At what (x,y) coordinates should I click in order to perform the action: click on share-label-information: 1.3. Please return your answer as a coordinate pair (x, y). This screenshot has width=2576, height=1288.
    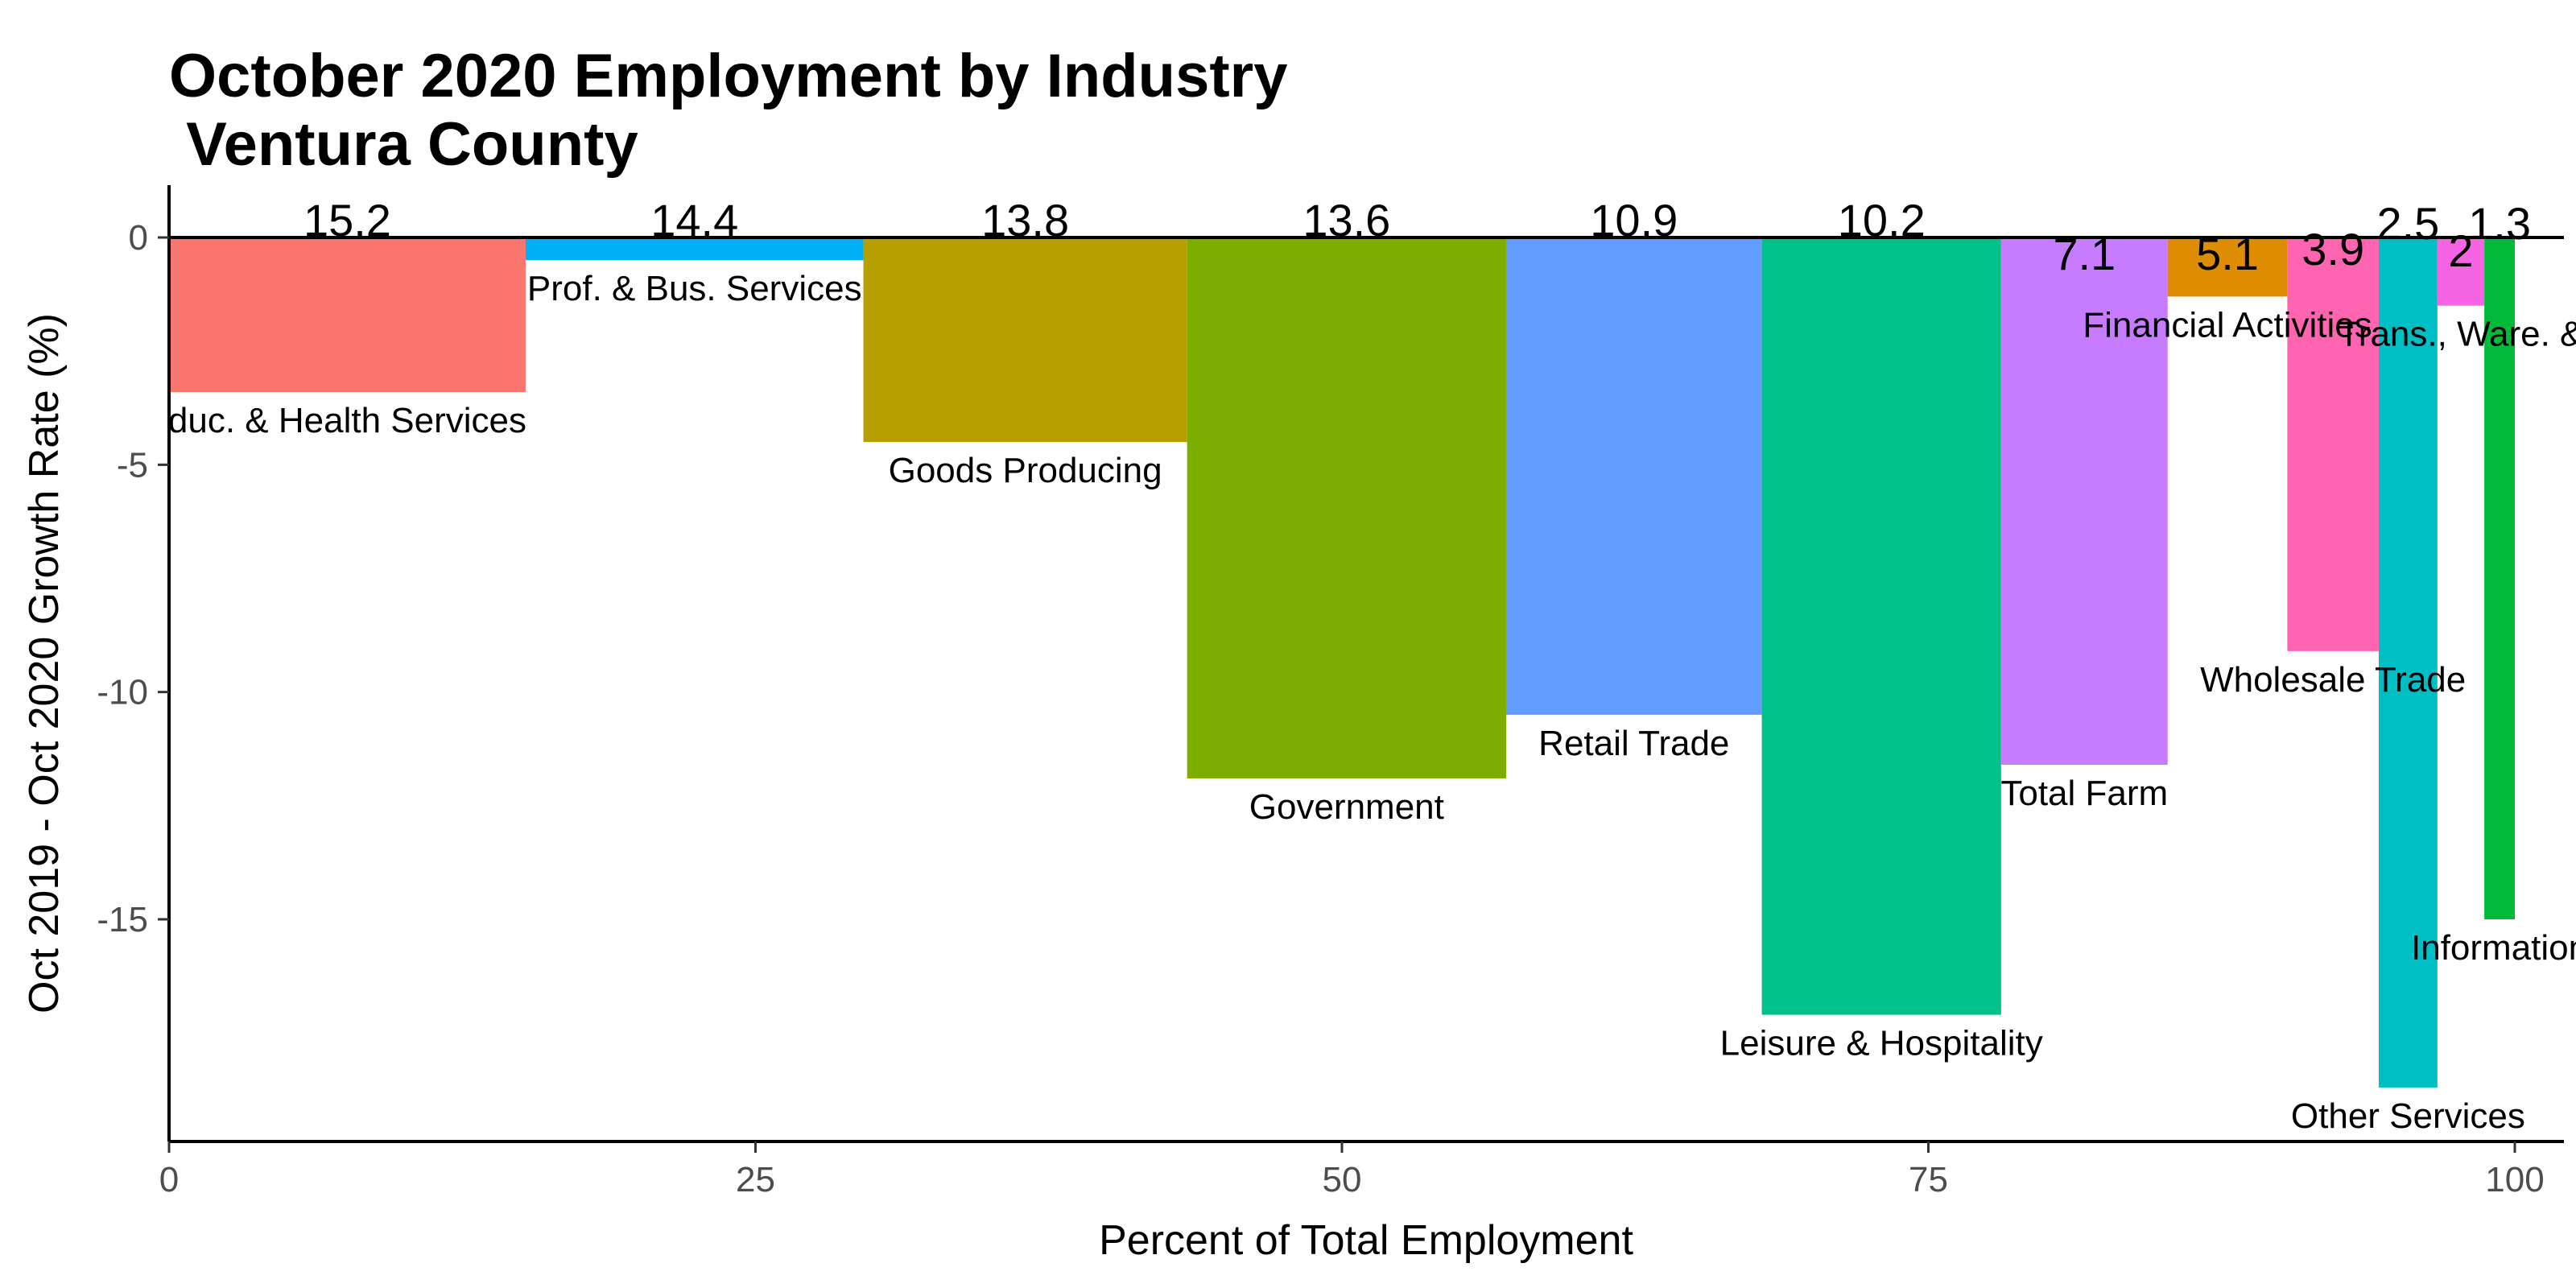
    Looking at the image, I should click on (2499, 223).